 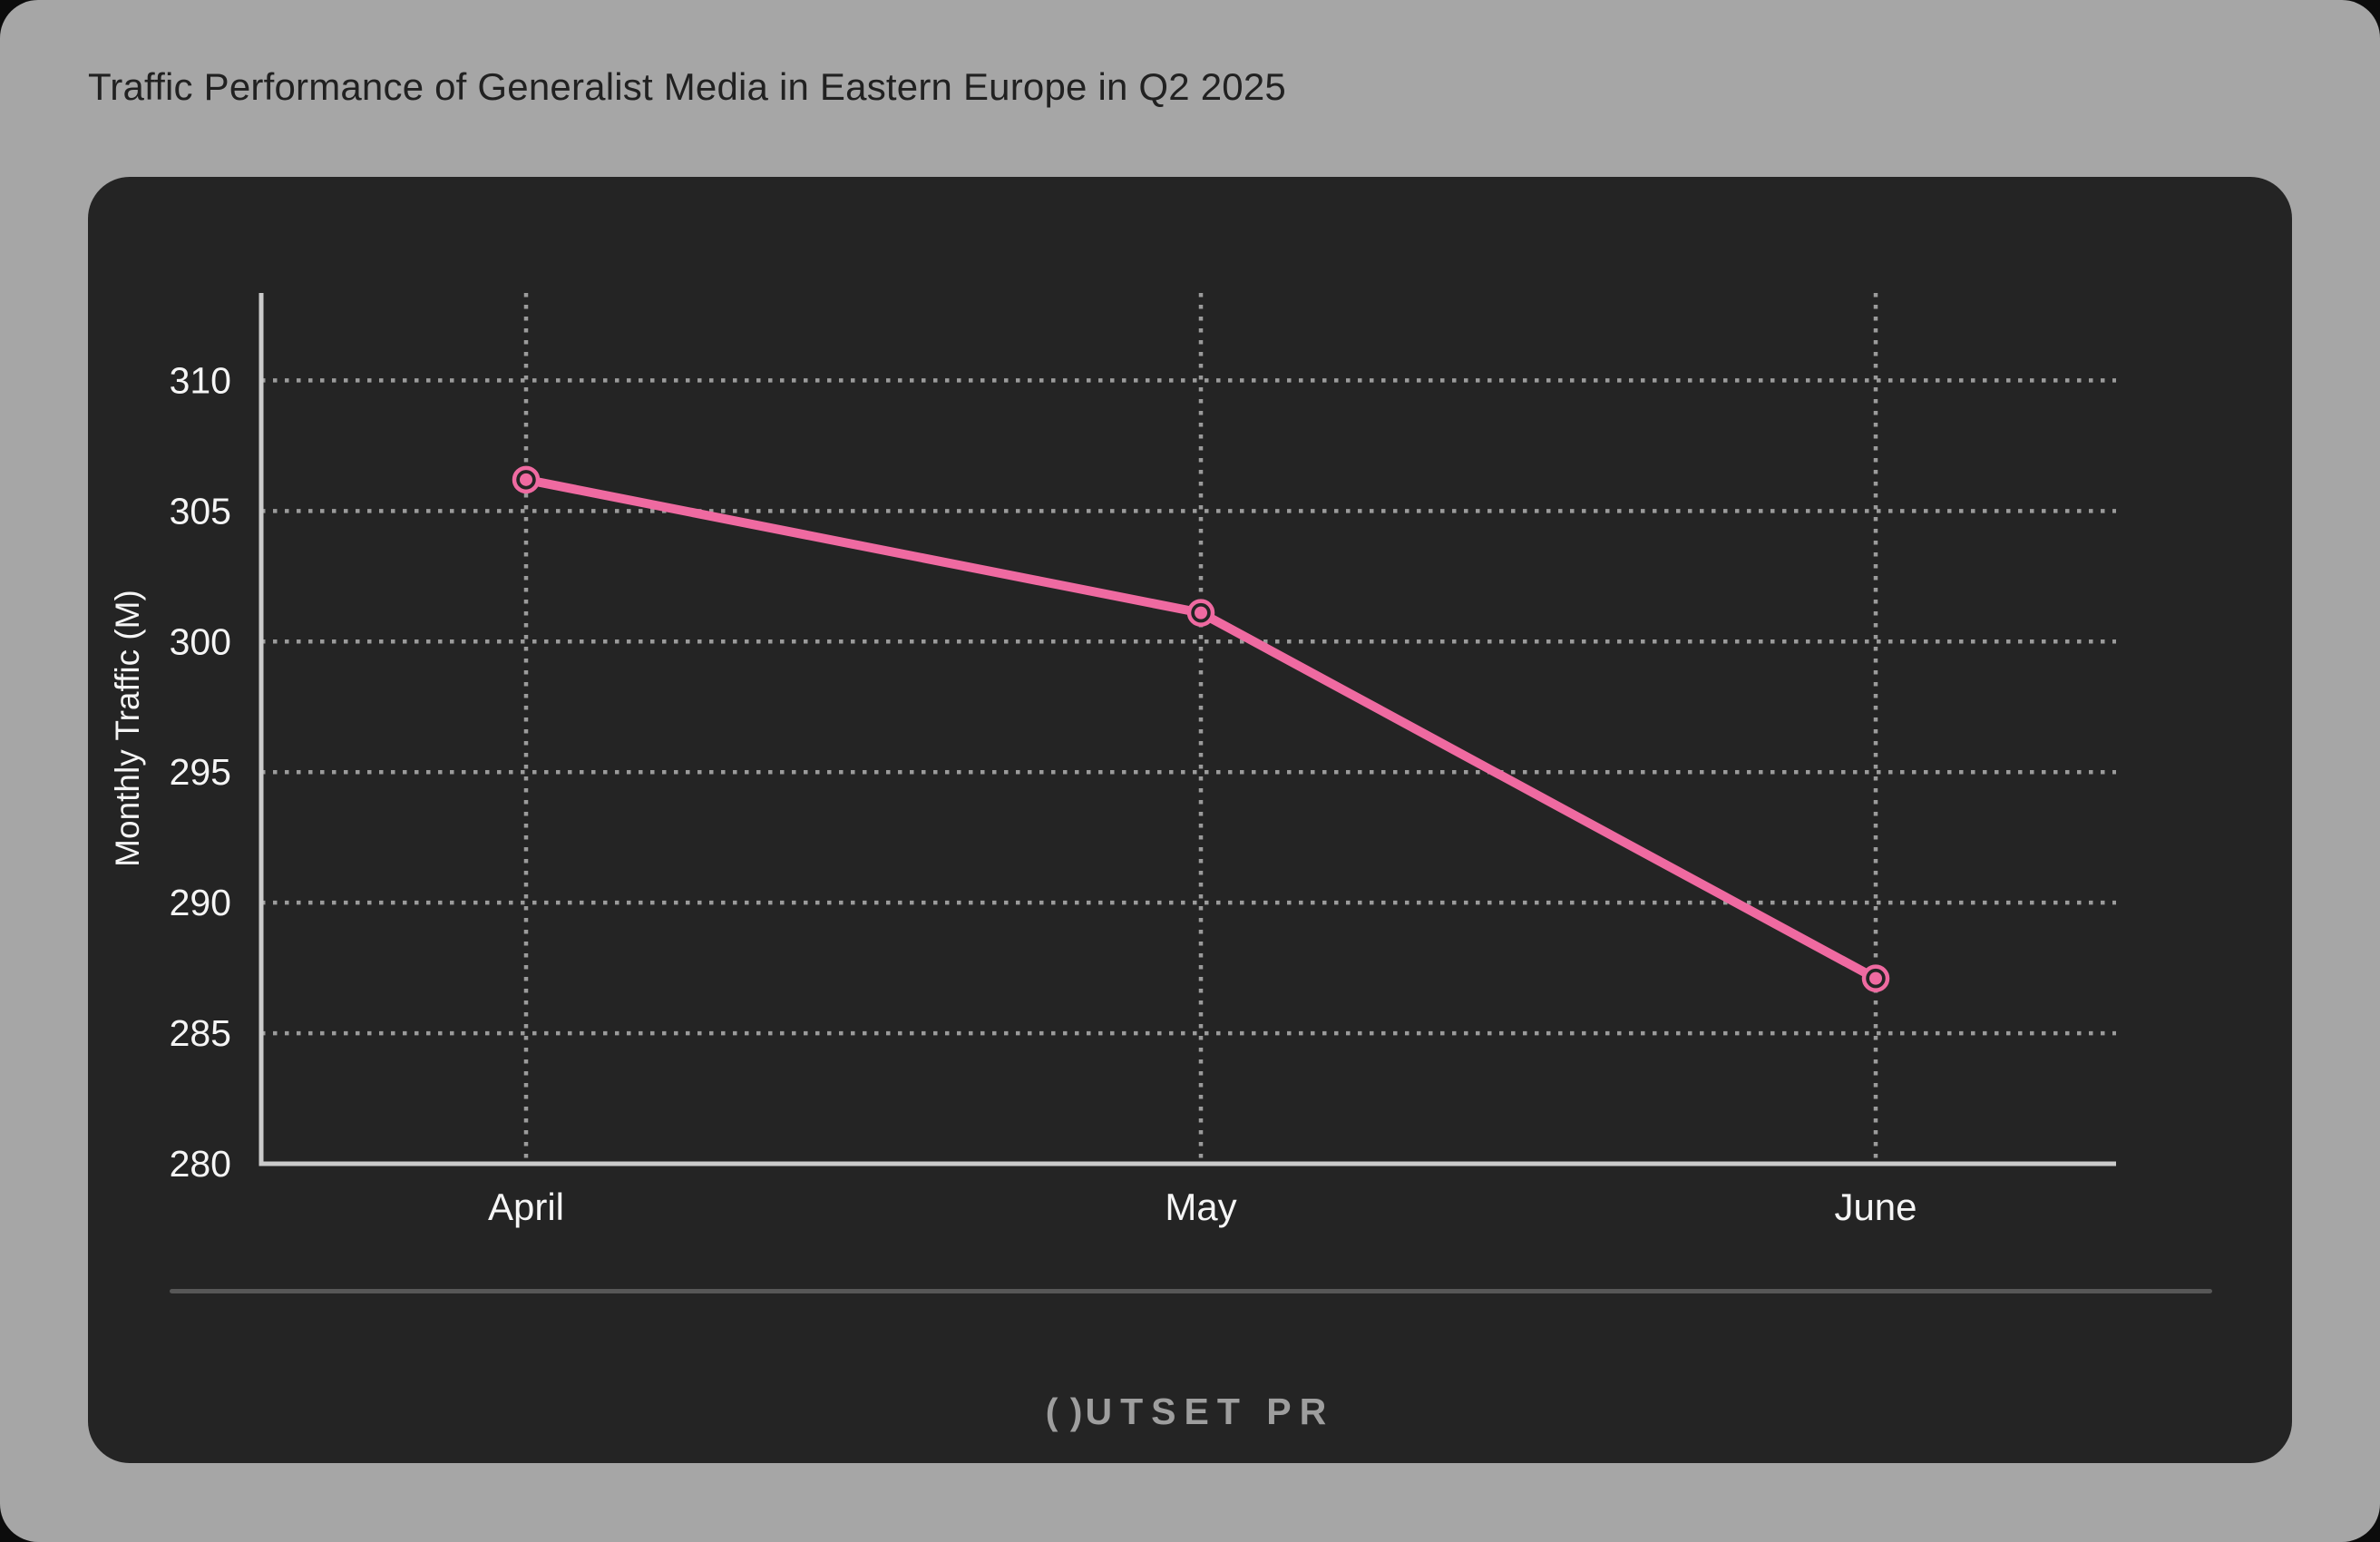 What do you see at coordinates (200, 511) in the screenshot?
I see `y-tick-label: 305` at bounding box center [200, 511].